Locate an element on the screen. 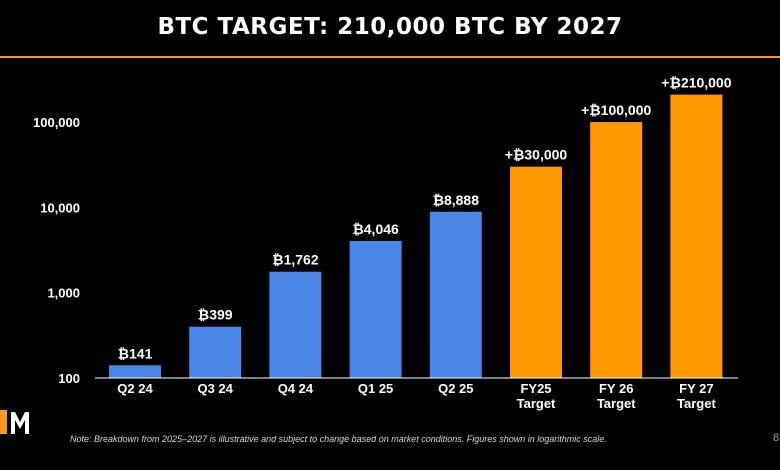 Image resolution: width=780 pixels, height=470 pixels. title-divider is located at coordinates (390, 57).